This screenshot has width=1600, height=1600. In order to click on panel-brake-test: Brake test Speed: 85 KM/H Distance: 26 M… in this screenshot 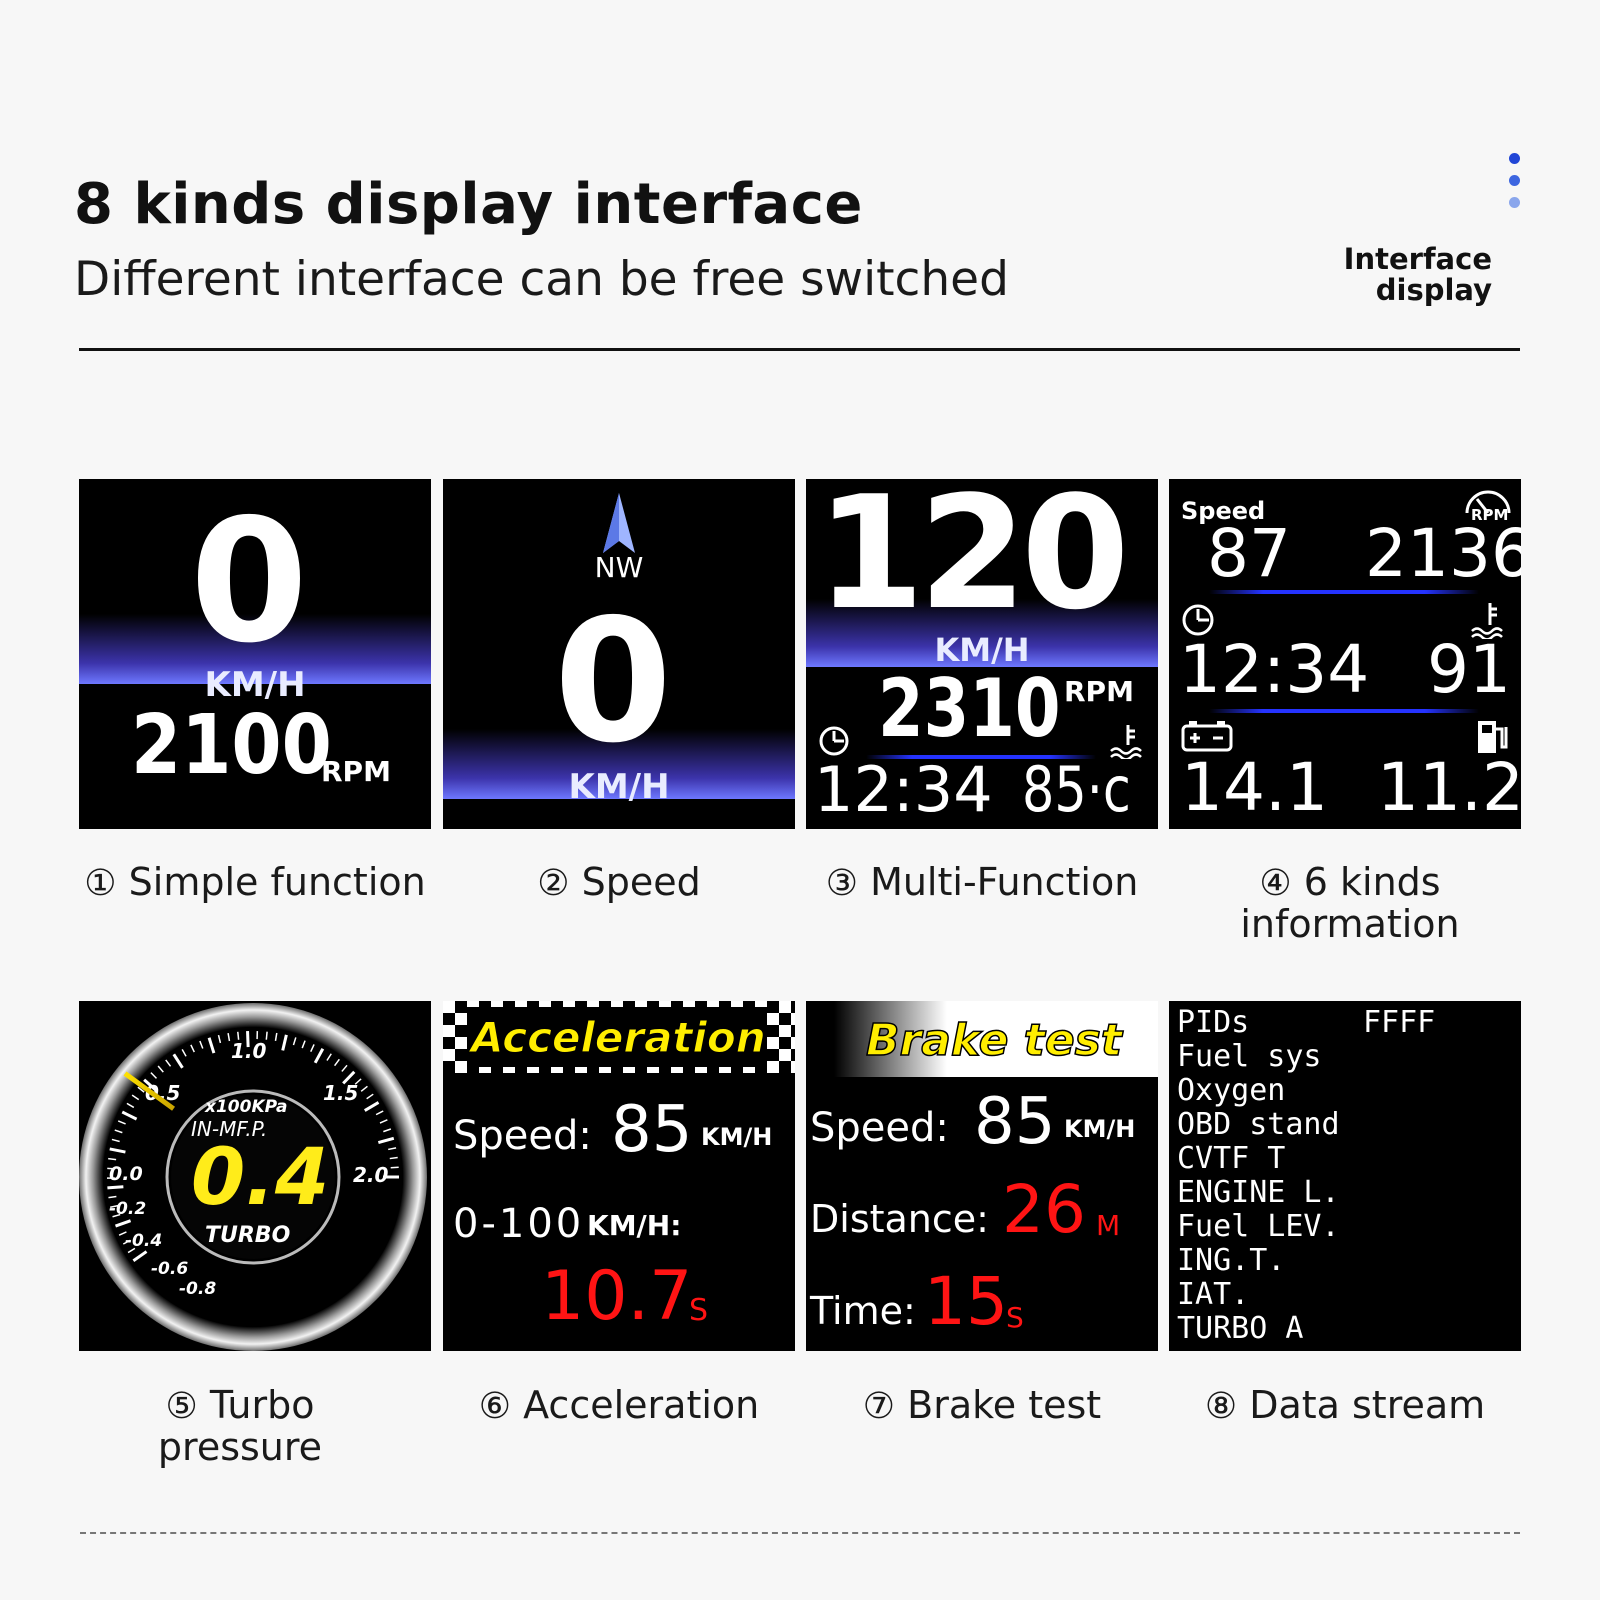, I will do `click(982, 1176)`.